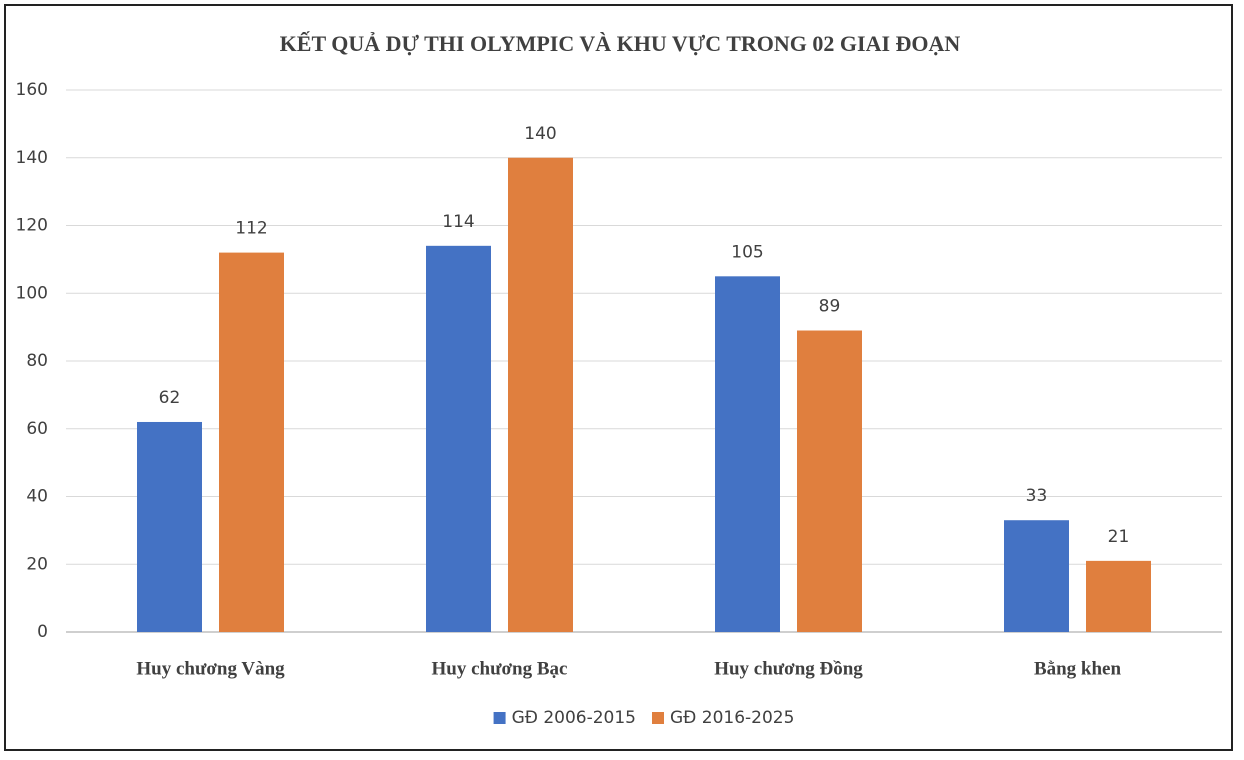 The image size is (1244, 760). I want to click on data-label: 112, so click(251, 229).